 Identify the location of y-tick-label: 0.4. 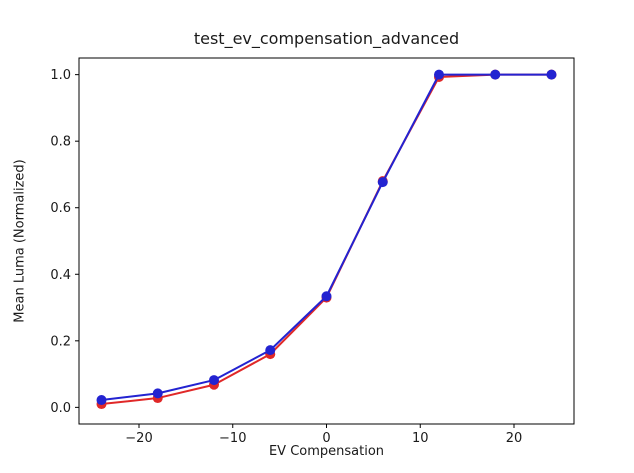
(60, 275).